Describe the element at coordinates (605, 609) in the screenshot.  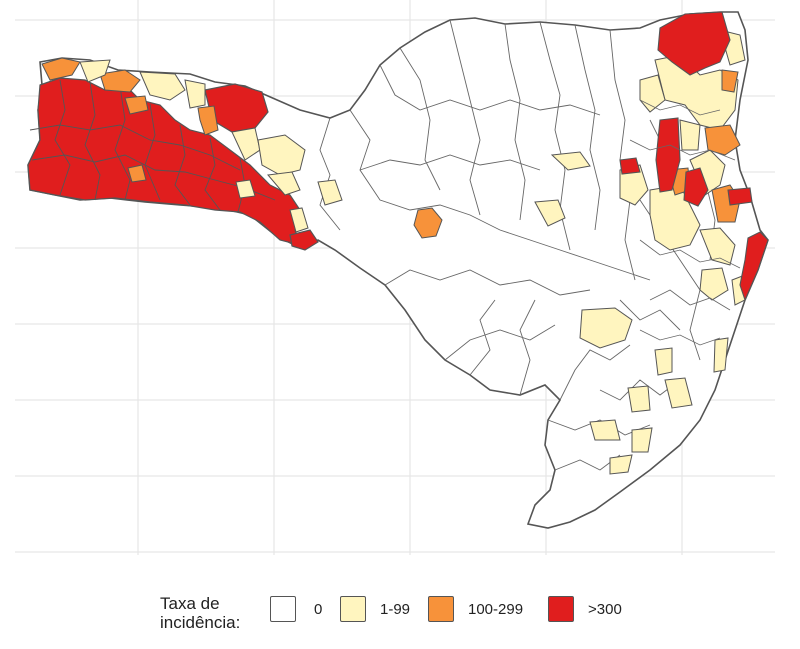
I see `legend-label-gt300: >300` at that location.